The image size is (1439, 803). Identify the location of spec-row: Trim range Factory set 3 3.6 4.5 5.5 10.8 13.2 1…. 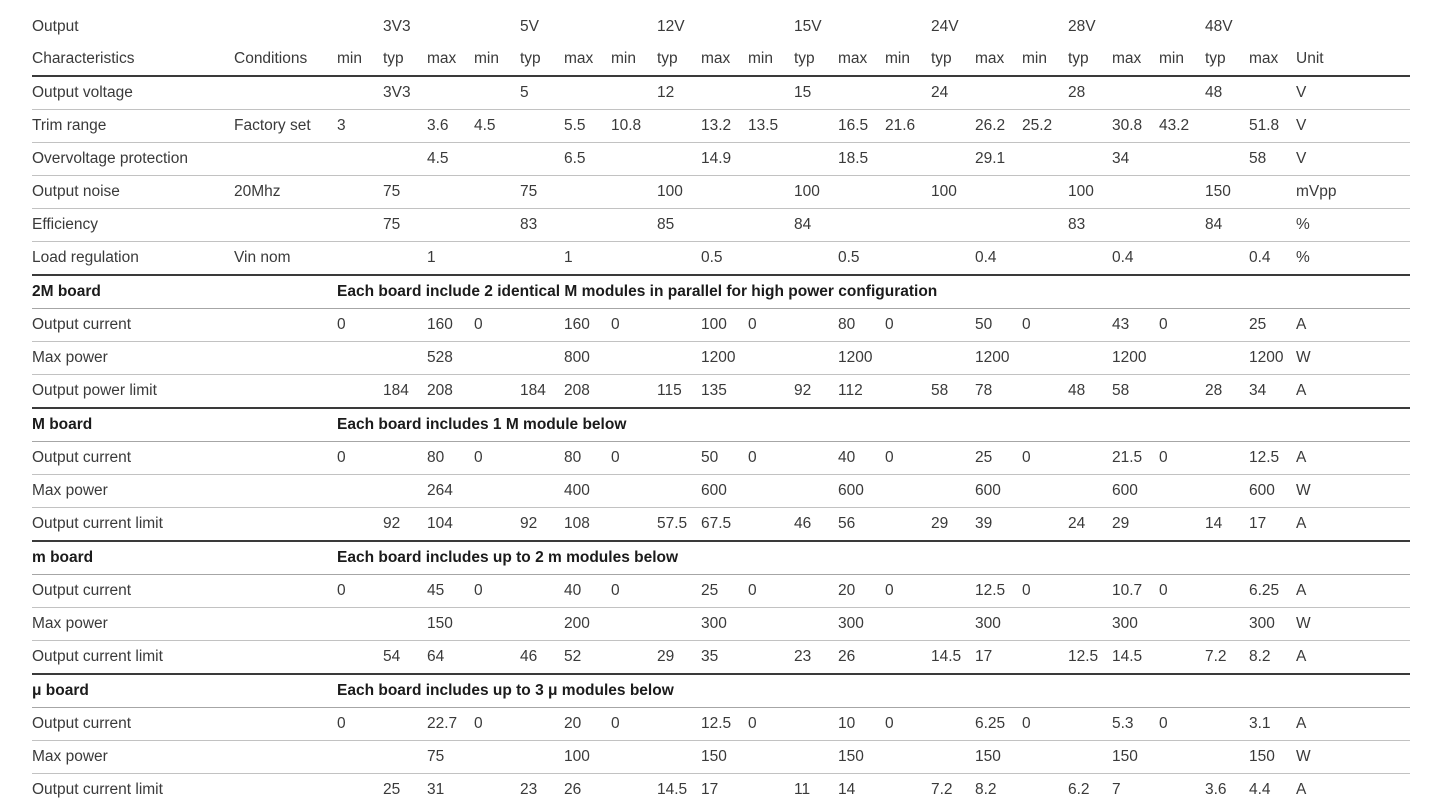
(721, 126).